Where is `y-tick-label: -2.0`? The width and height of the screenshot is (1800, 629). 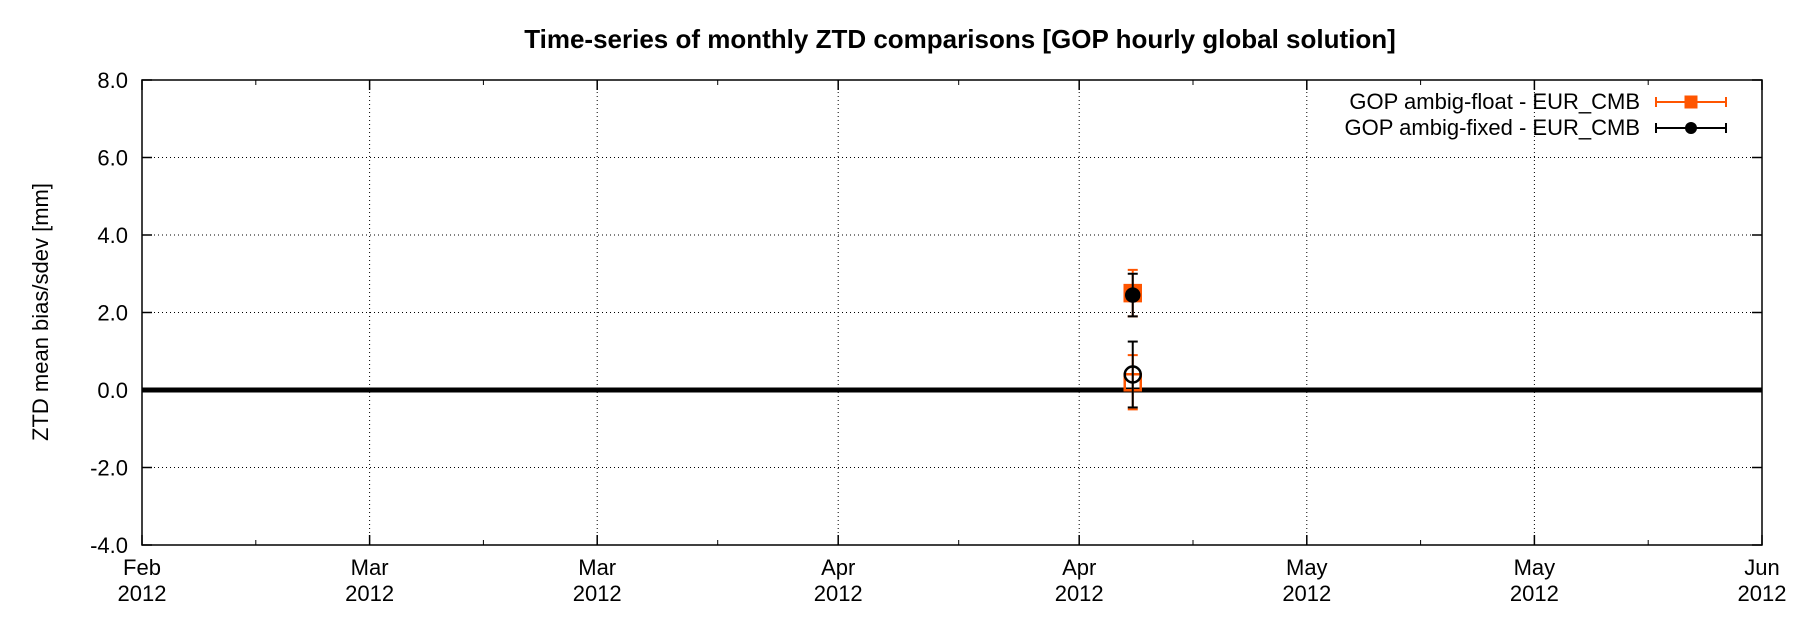
y-tick-label: -2.0 is located at coordinates (109, 468).